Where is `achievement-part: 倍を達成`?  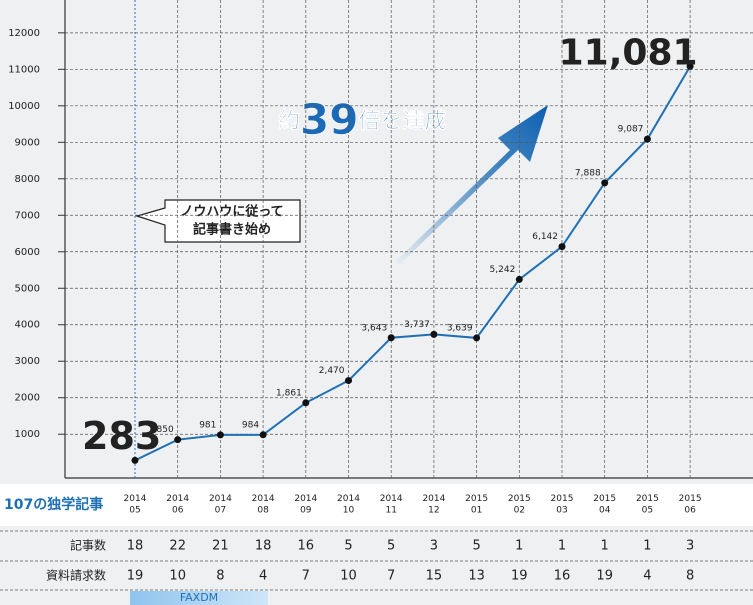 achievement-part: 倍を達成 is located at coordinates (402, 121).